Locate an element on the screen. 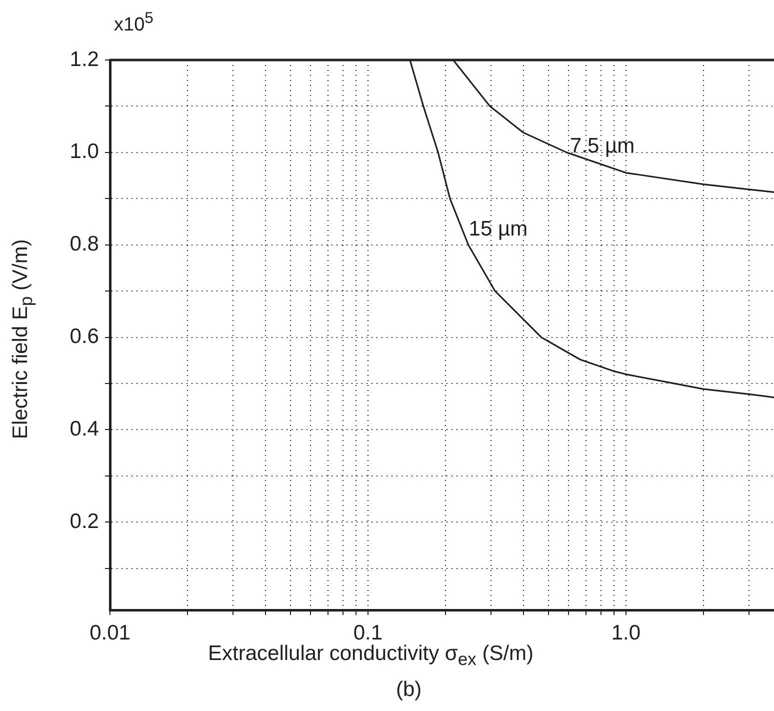  y-tick-label: 0.2 is located at coordinates (84, 521).